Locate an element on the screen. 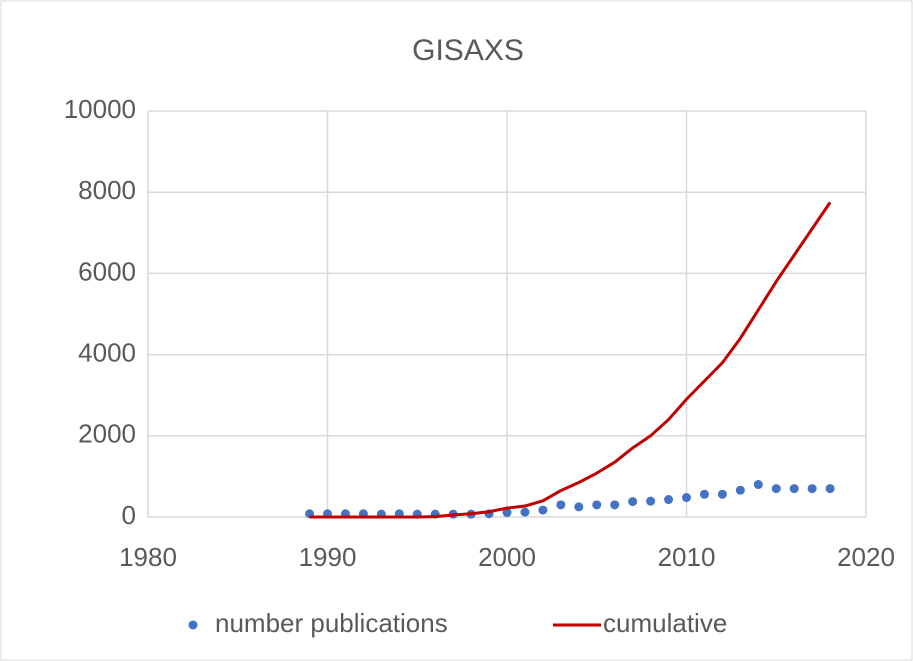 The image size is (913, 661). y-tick-label: 10000 is located at coordinates (100, 109).